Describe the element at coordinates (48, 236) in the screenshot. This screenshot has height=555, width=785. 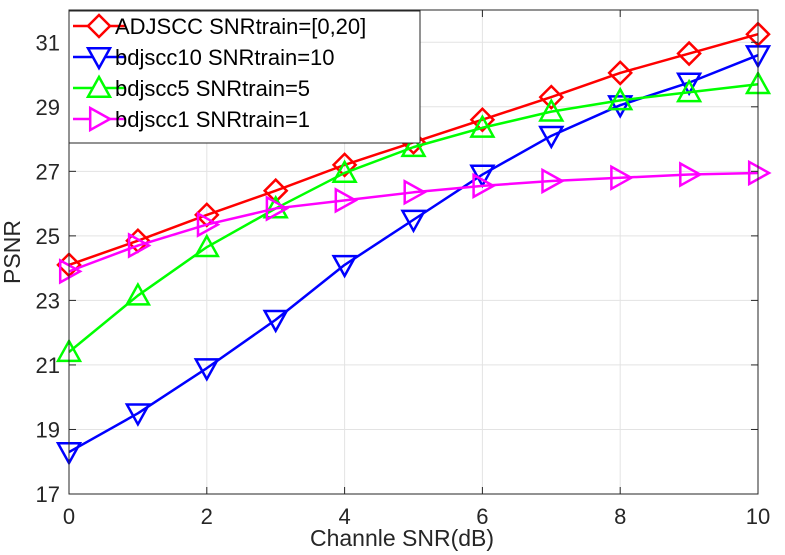
I see `y-tick-label: 25` at that location.